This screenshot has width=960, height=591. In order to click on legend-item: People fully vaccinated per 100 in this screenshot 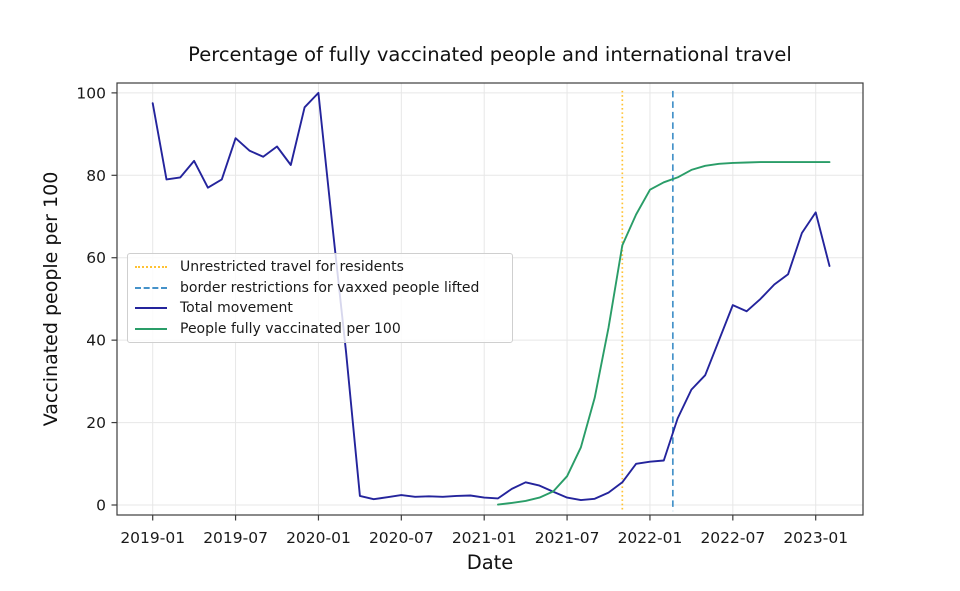, I will do `click(320, 329)`.